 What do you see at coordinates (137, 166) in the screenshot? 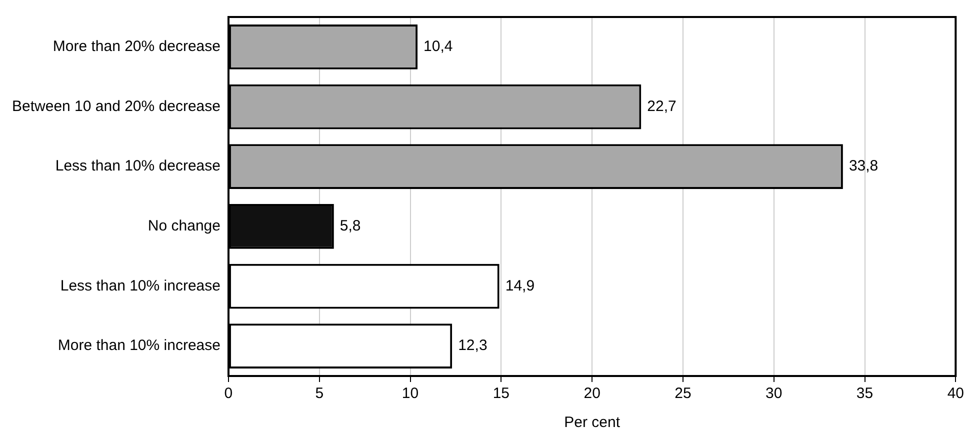
I see `y-tick-label: Less than 10% decrease` at bounding box center [137, 166].